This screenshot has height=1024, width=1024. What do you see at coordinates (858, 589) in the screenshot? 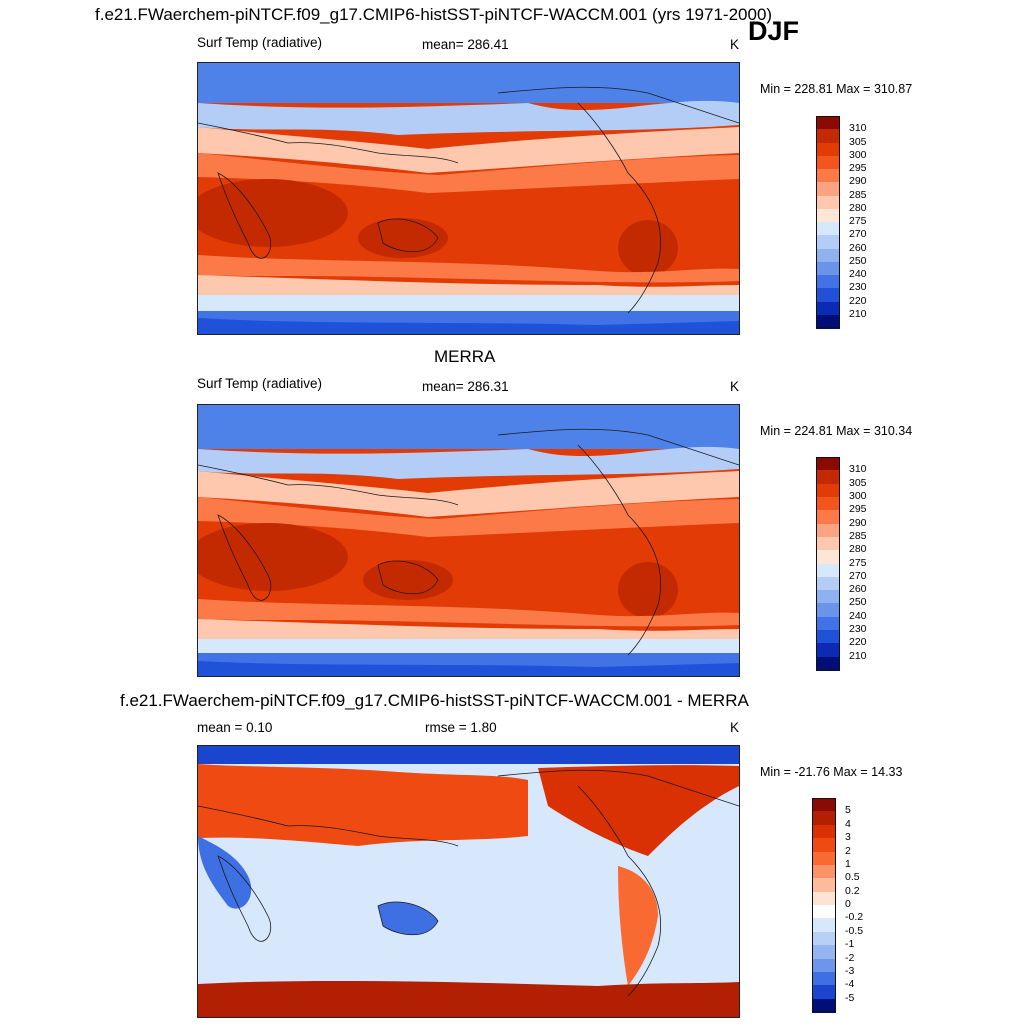
I see `colorbar-tick-label: 260` at bounding box center [858, 589].